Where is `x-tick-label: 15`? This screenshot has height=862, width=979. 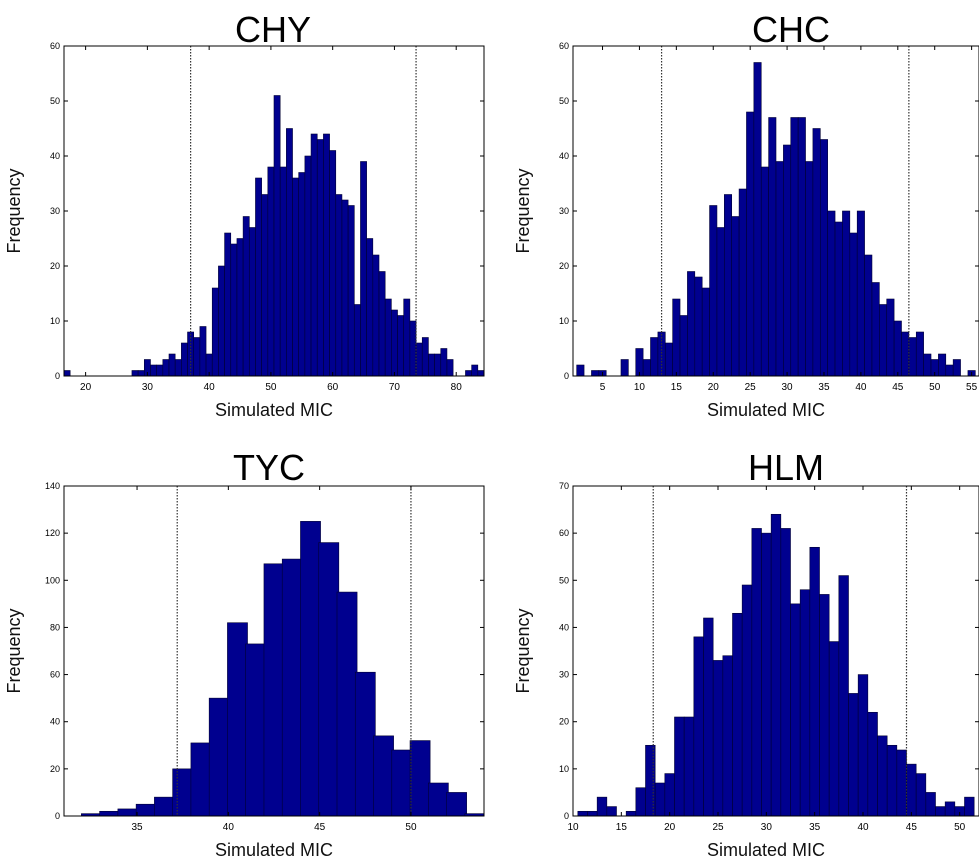 x-tick-label: 15 is located at coordinates (677, 387).